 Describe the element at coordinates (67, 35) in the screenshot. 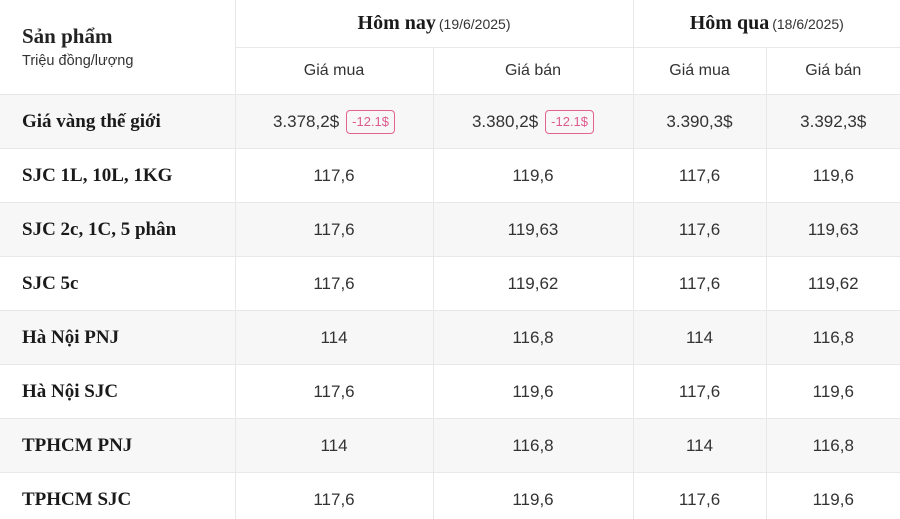

I see `product-column-title: Sản phẩm` at that location.